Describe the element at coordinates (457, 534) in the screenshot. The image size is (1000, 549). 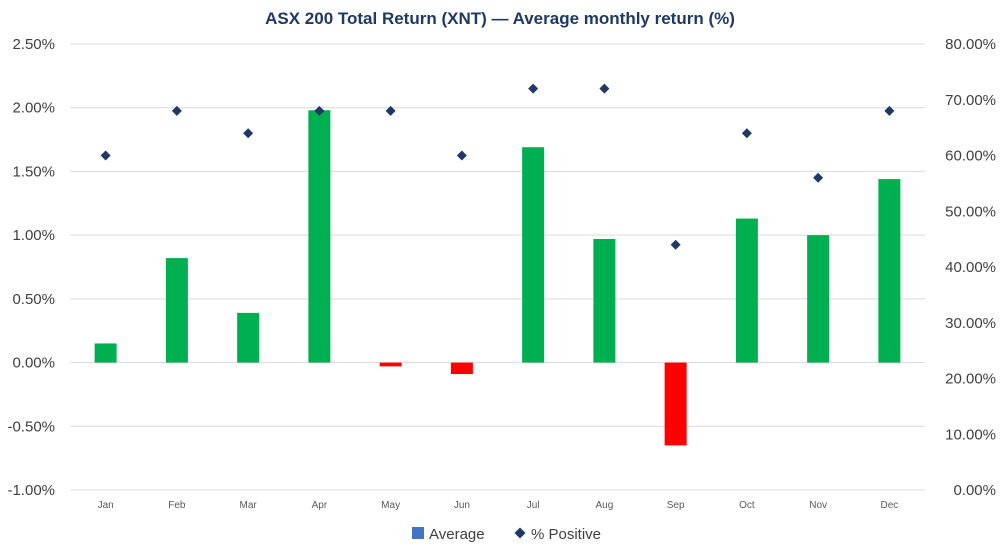
I see `legend-label-average: Average` at that location.